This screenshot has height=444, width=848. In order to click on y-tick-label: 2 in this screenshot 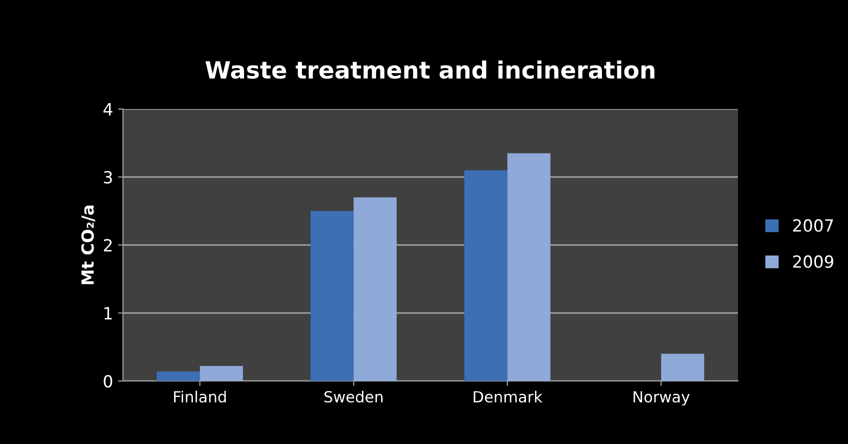, I will do `click(108, 245)`.